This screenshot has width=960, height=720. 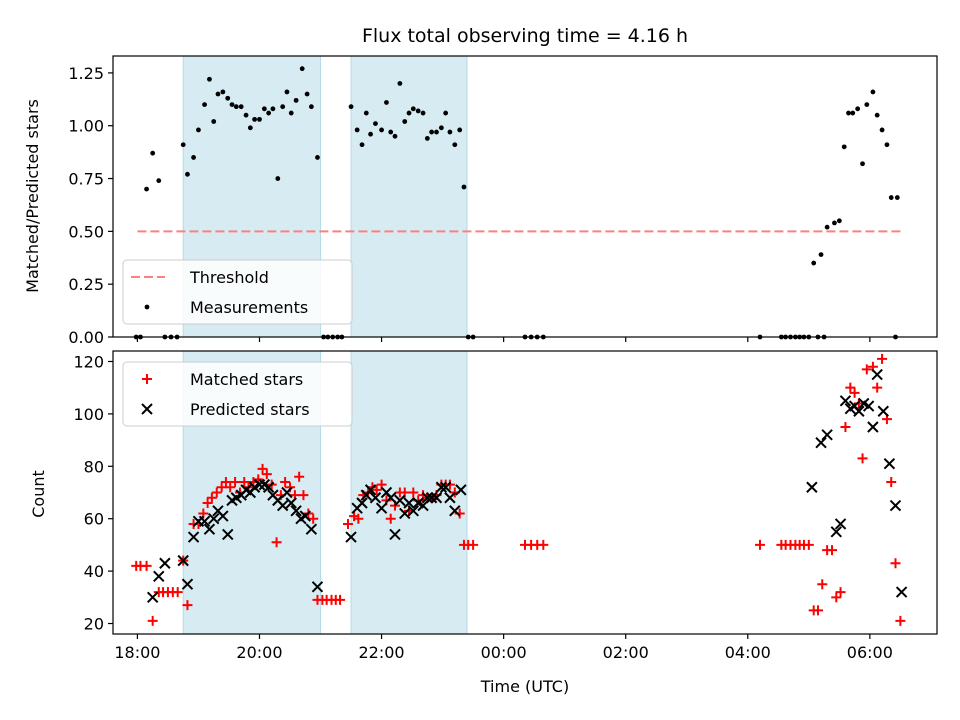 What do you see at coordinates (250, 409) in the screenshot?
I see `legend-label: Predicted stars` at bounding box center [250, 409].